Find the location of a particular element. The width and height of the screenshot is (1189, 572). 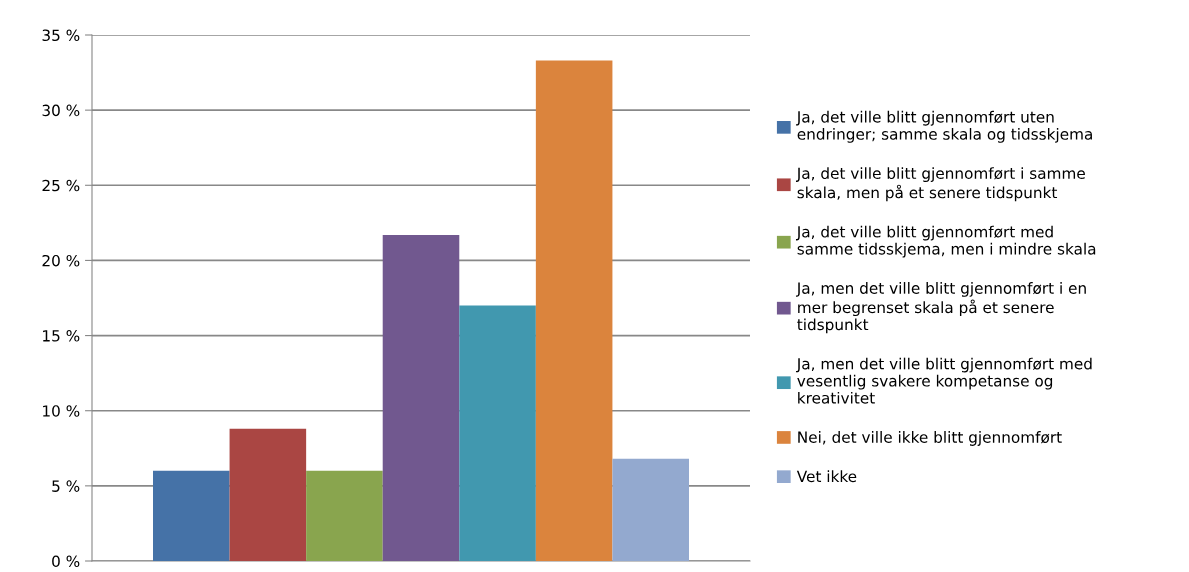

legend-label: Ja, men det ville blitt gjennomført med vesentlig svakere kompetanse og kreativitet is located at coordinates (943, 380).